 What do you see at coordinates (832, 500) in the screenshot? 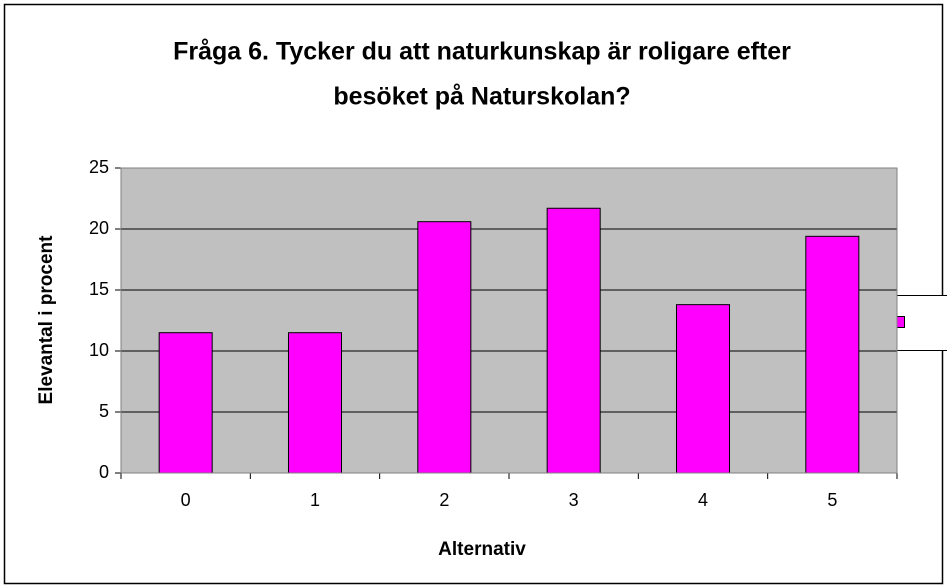
I see `x-tick-label: 5` at bounding box center [832, 500].